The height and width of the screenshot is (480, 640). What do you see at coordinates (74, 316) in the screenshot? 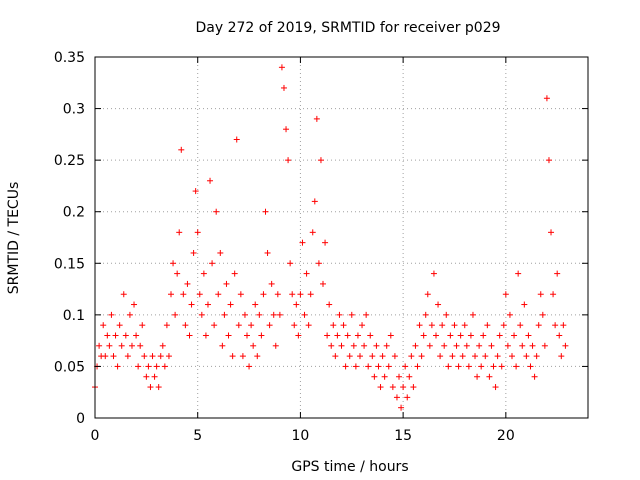
I see `y-tick-label: 0.1` at bounding box center [74, 316].